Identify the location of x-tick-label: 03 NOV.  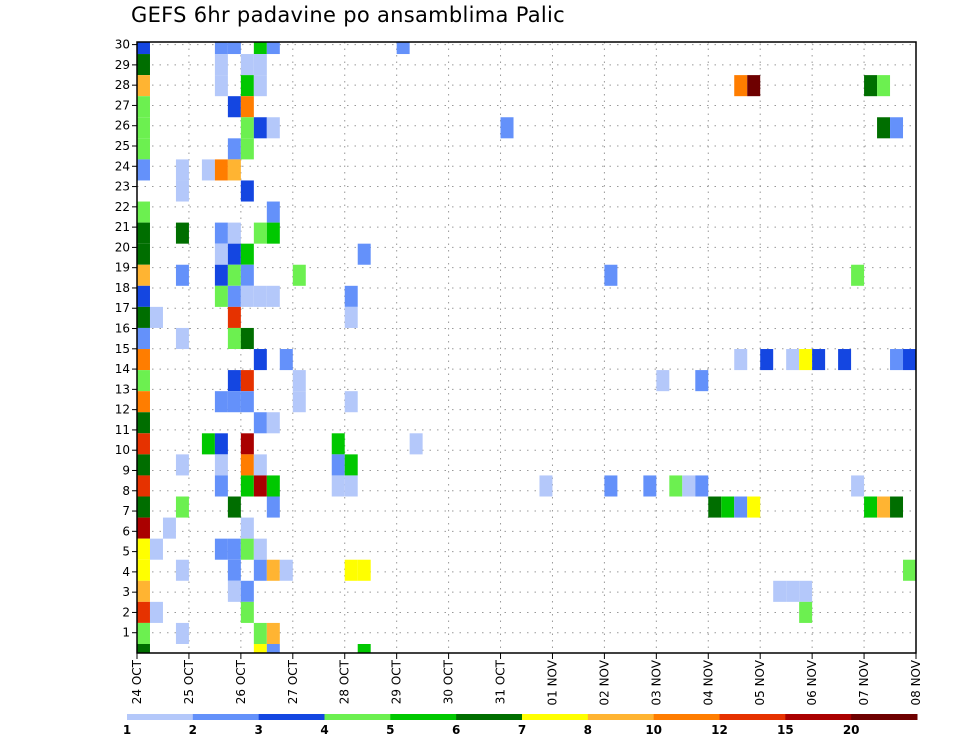
(656, 682).